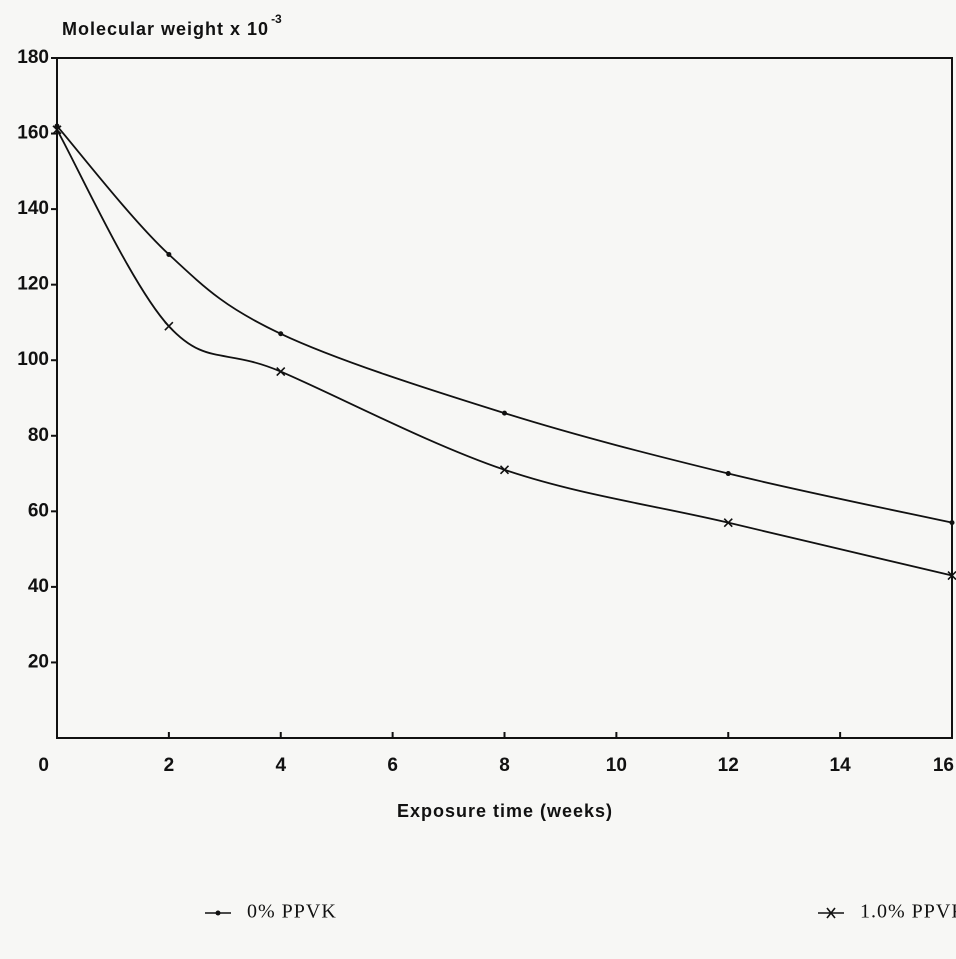  What do you see at coordinates (165, 29) in the screenshot?
I see `y-axis-label: Molecular weight x 10` at bounding box center [165, 29].